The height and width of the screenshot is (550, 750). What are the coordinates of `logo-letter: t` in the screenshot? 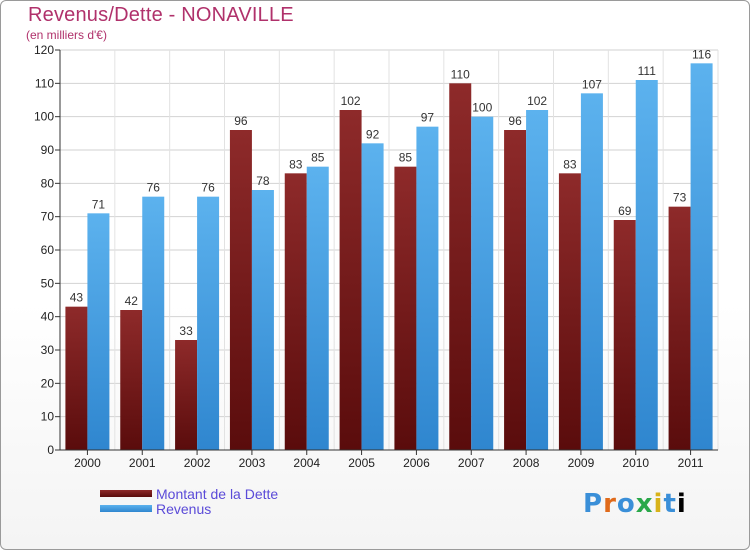 It's located at (670, 504).